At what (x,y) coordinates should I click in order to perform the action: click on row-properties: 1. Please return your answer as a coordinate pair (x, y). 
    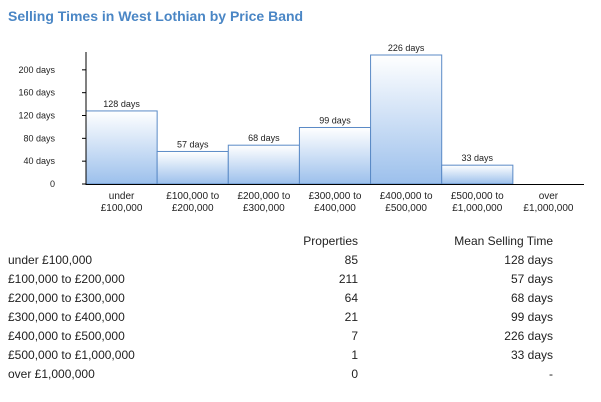
    Looking at the image, I should click on (354, 355).